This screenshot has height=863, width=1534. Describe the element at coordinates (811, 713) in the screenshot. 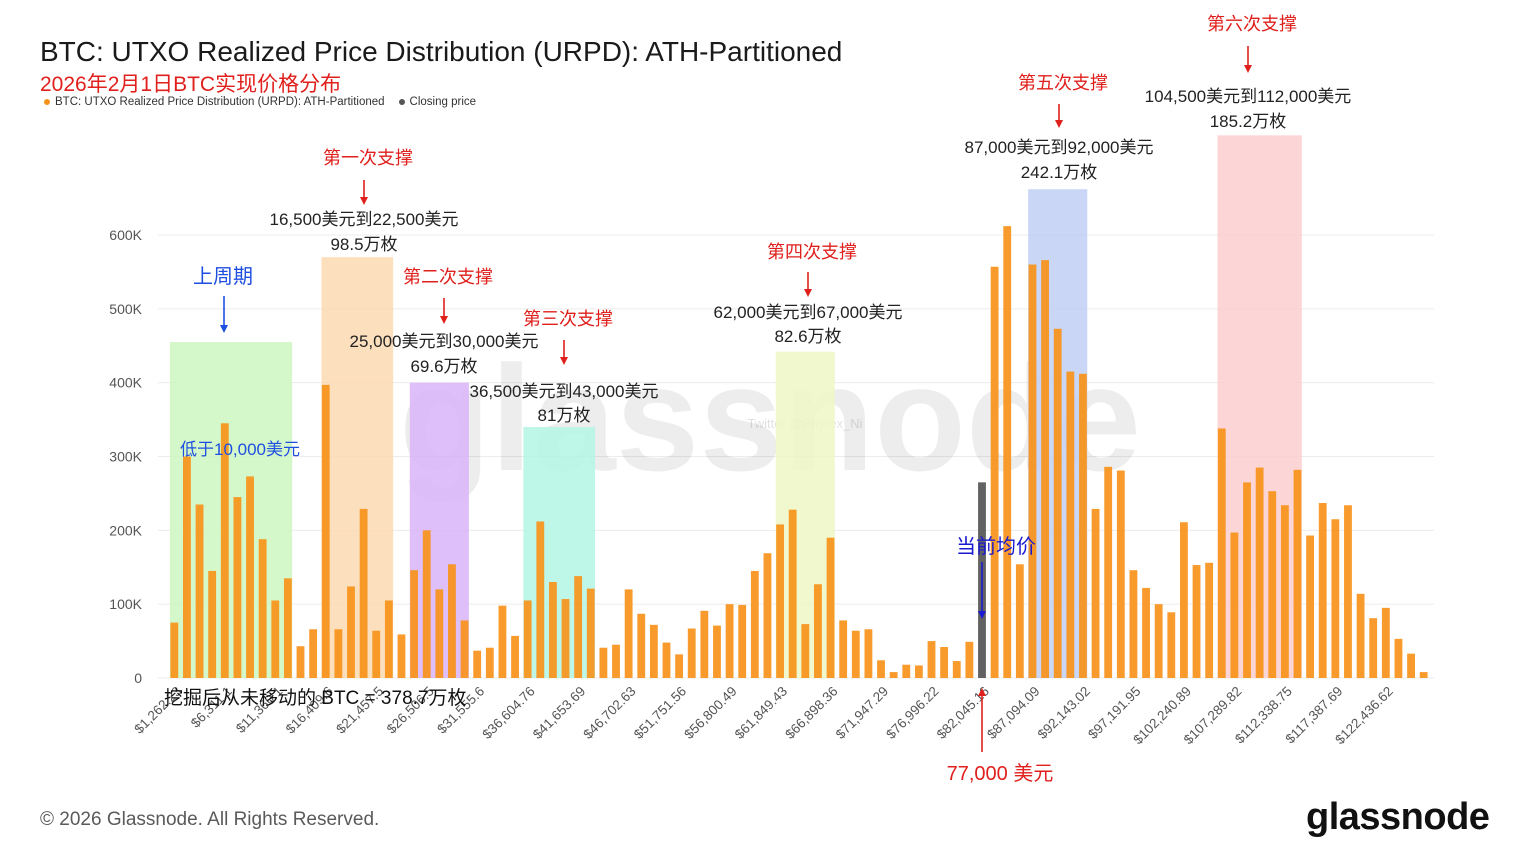

I see `x-tick-label: $66,898.36` at that location.